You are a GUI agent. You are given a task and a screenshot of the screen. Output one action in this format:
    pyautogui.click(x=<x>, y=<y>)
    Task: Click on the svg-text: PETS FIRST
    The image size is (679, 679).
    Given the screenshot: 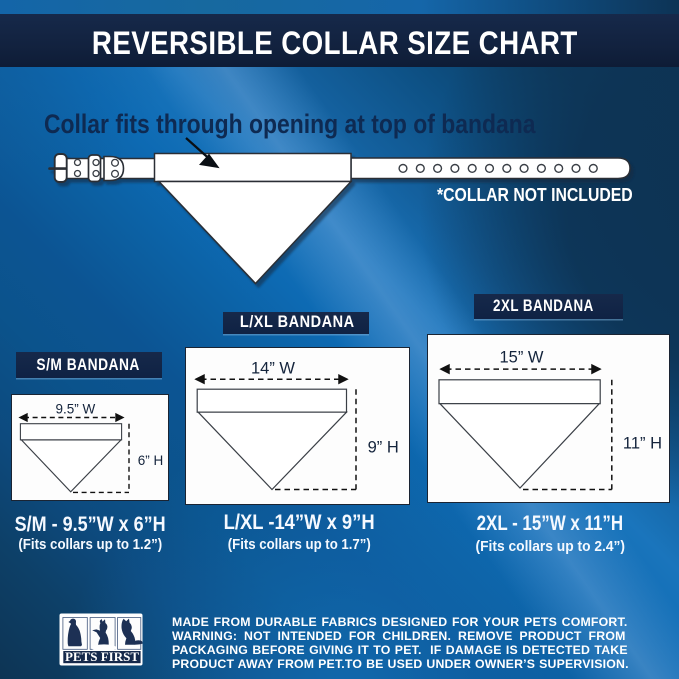 What is the action you would take?
    pyautogui.click(x=102, y=657)
    